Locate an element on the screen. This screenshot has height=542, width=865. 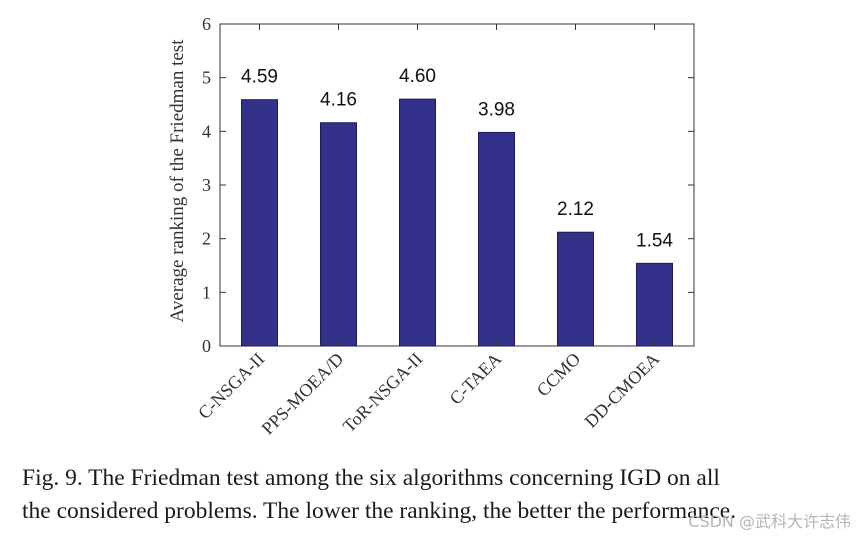
y-axis-title-group: Average ranking of the Friedman test is located at coordinates (177, 181).